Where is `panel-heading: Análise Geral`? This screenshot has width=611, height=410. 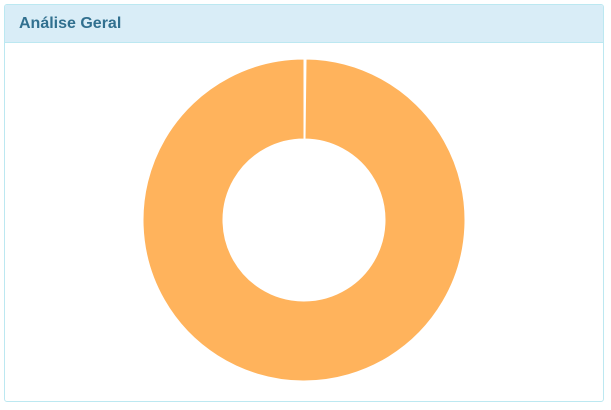 panel-heading: Análise Geral is located at coordinates (304, 24).